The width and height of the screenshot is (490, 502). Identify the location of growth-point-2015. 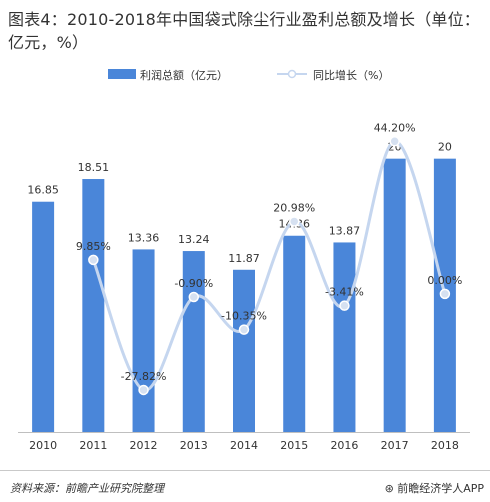
(294, 221).